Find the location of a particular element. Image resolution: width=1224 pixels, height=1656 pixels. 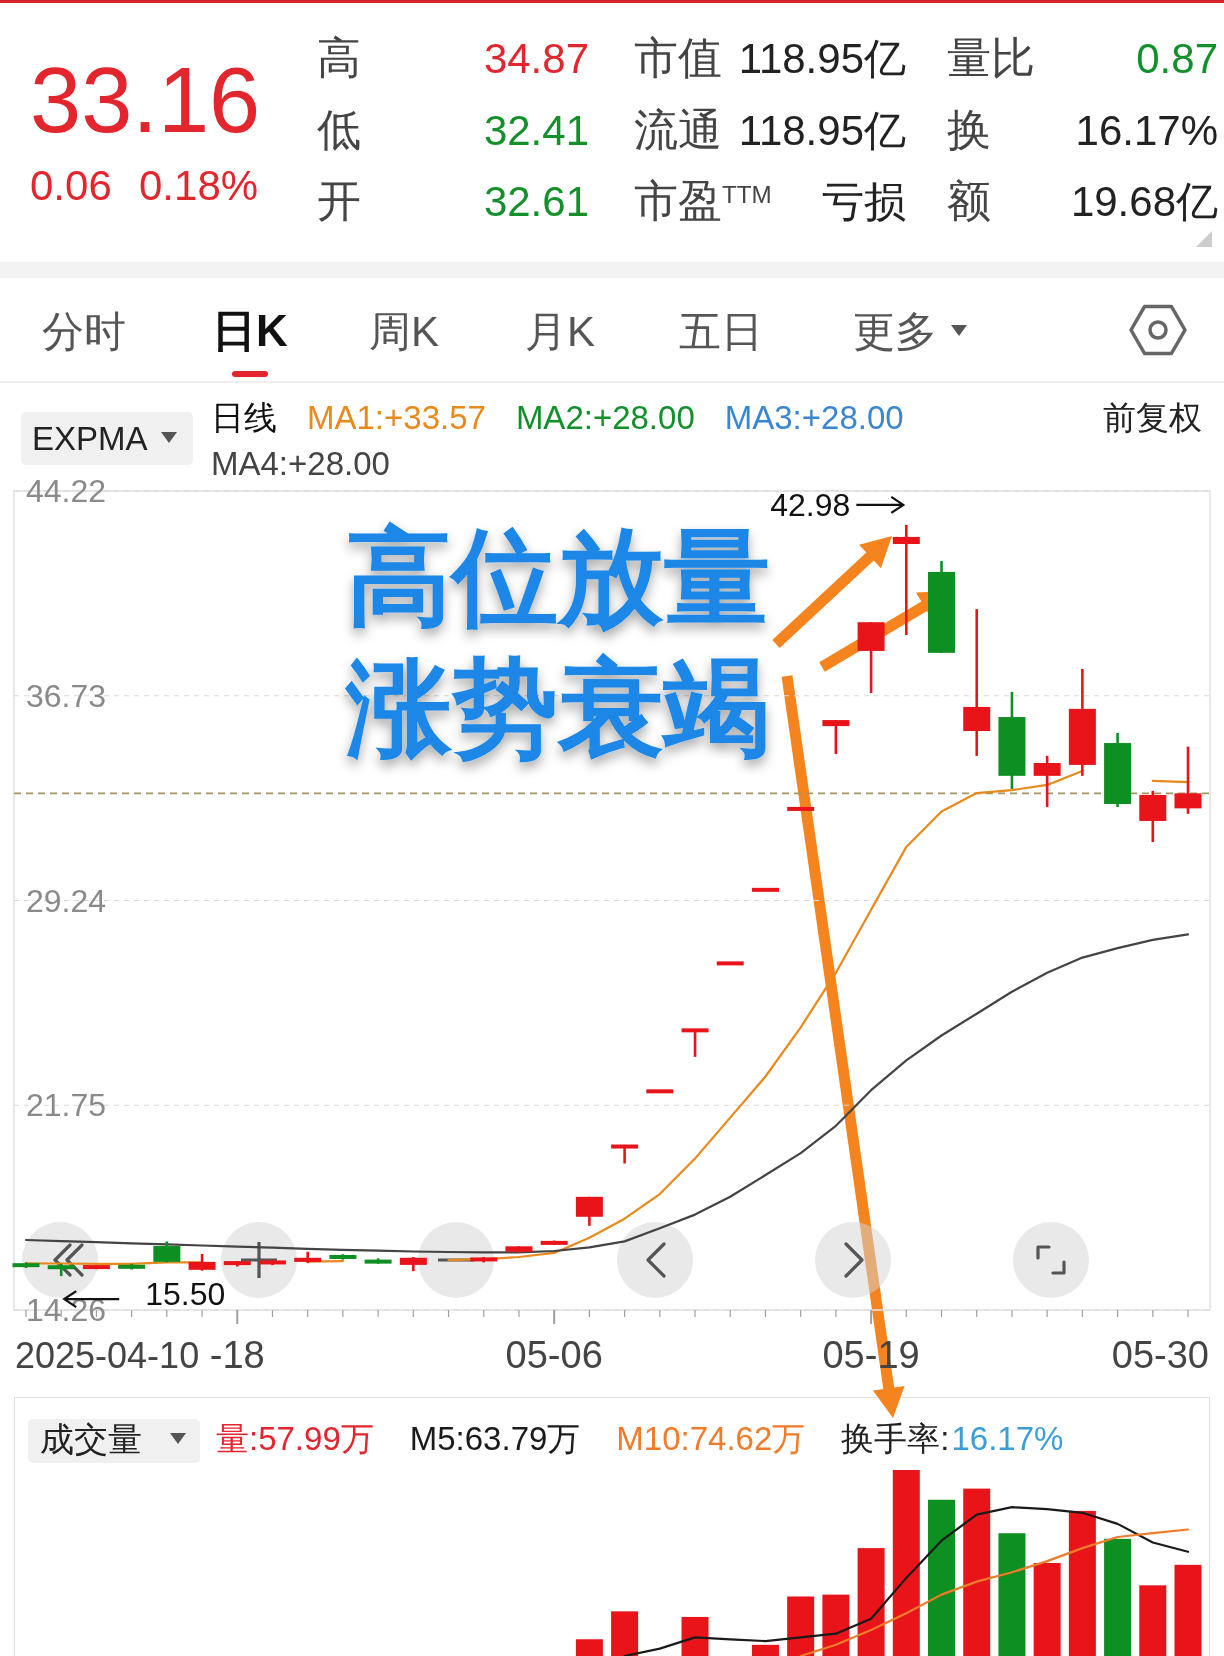

text: 33.16 is located at coordinates (145, 100).